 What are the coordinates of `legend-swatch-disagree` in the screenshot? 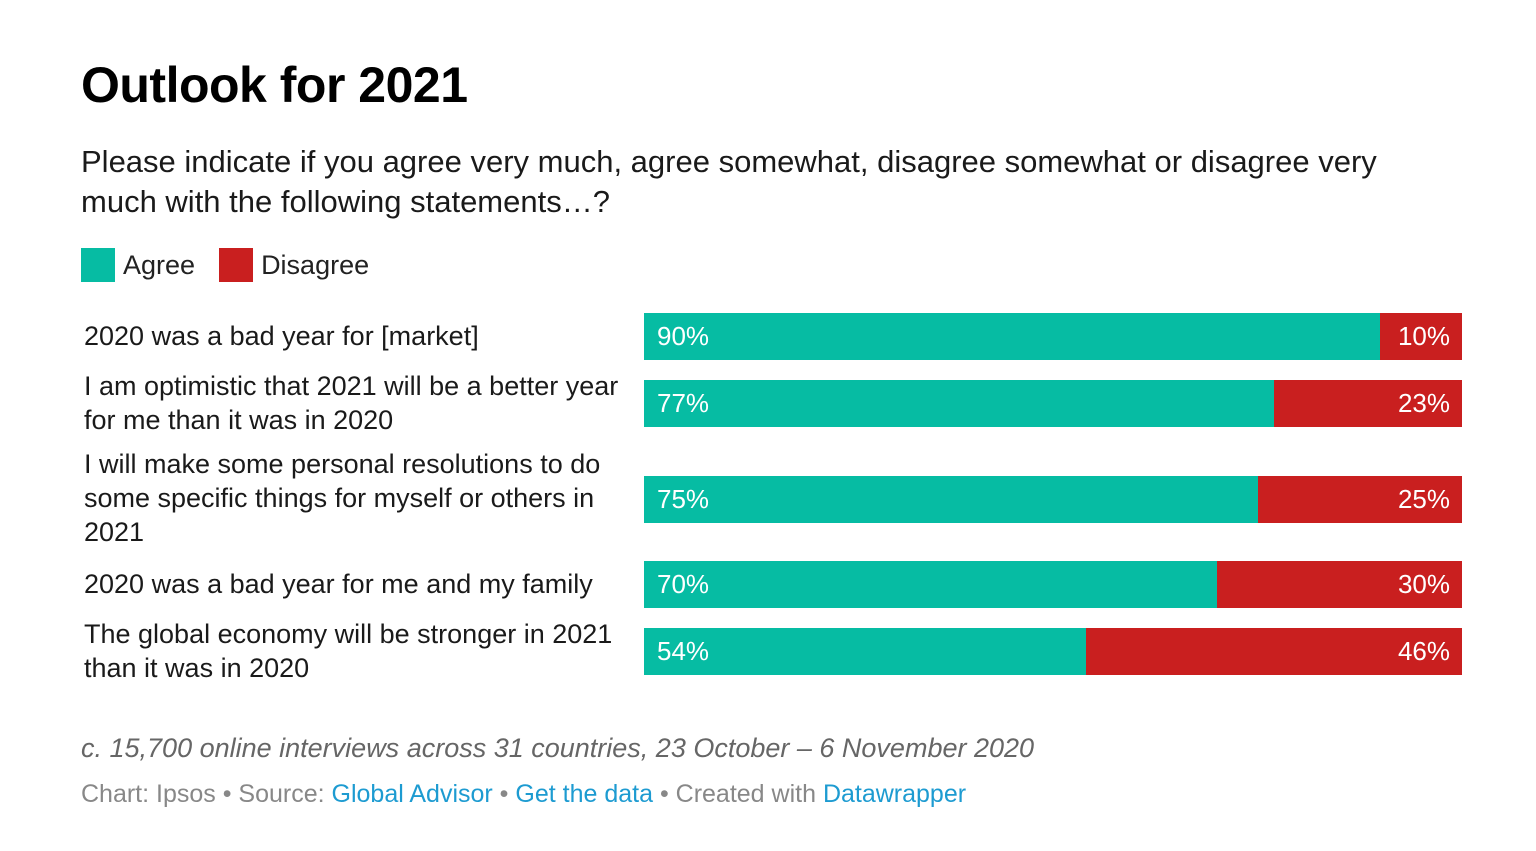 It's located at (236, 265).